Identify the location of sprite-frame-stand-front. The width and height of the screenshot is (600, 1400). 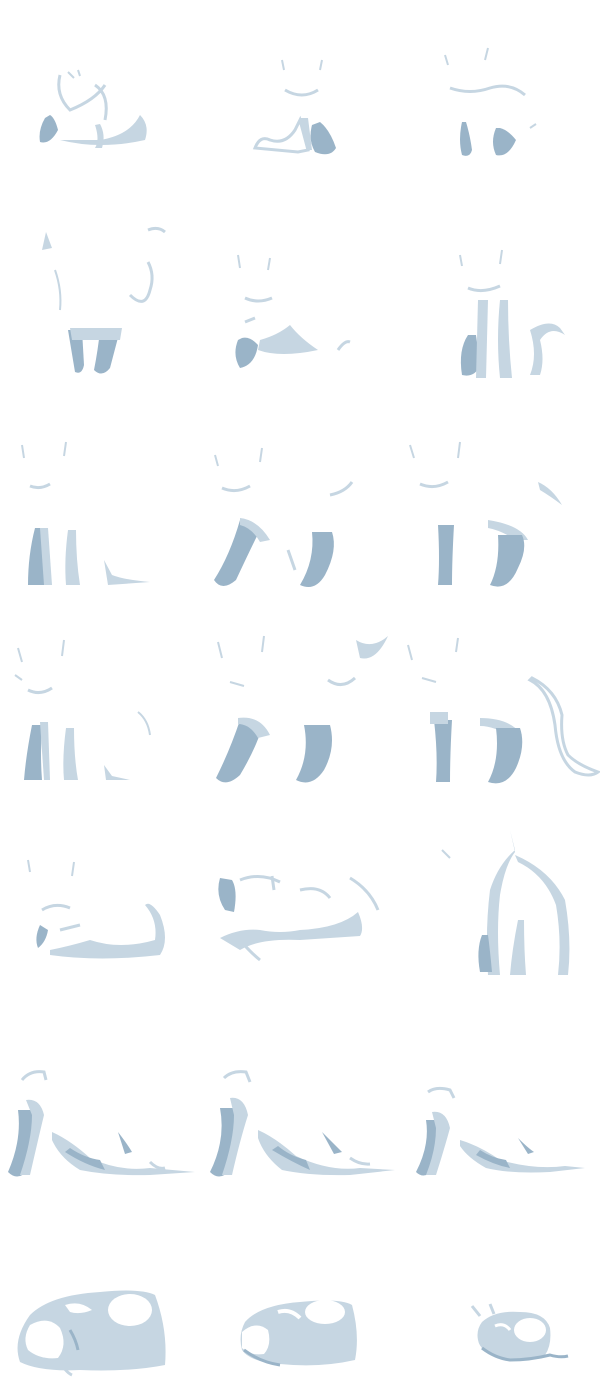
(100, 300).